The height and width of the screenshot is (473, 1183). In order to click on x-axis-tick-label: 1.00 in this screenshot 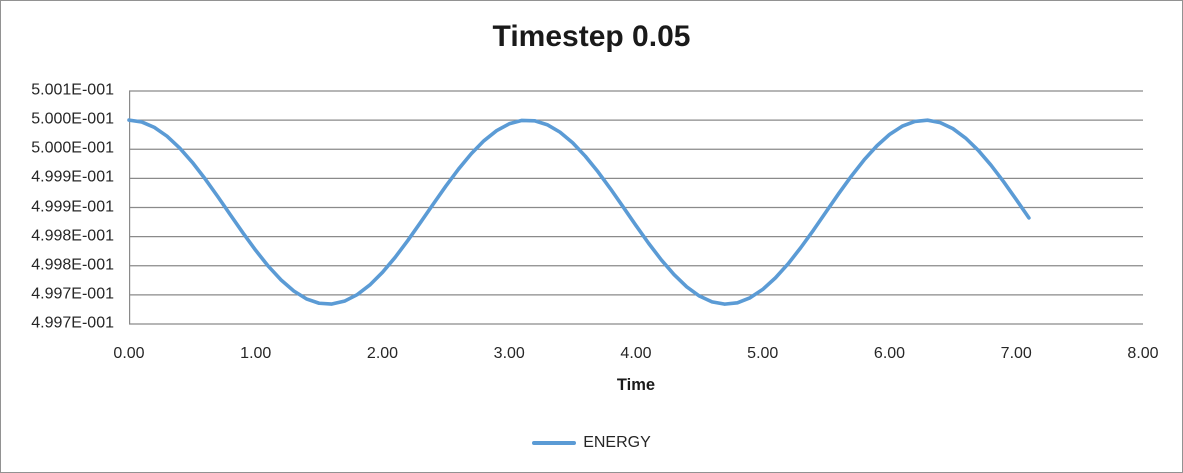, I will do `click(256, 353)`.